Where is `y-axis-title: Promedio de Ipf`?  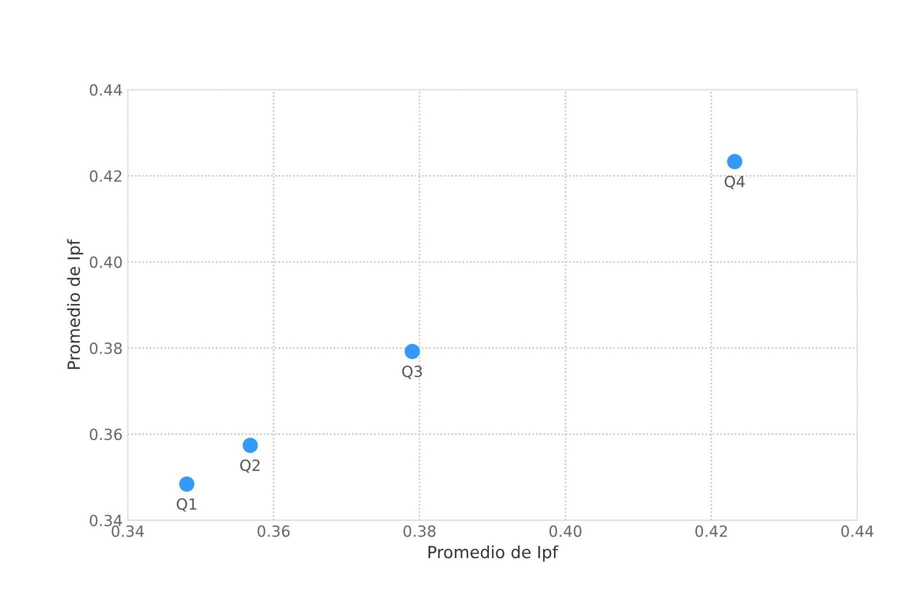
y-axis-title: Promedio de Ipf is located at coordinates (75, 304).